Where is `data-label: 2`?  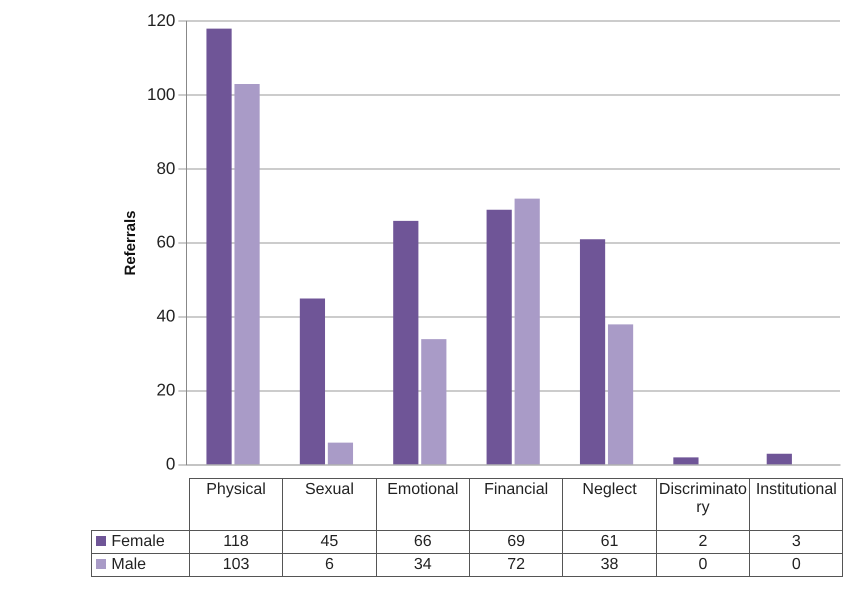
data-label: 2 is located at coordinates (703, 542).